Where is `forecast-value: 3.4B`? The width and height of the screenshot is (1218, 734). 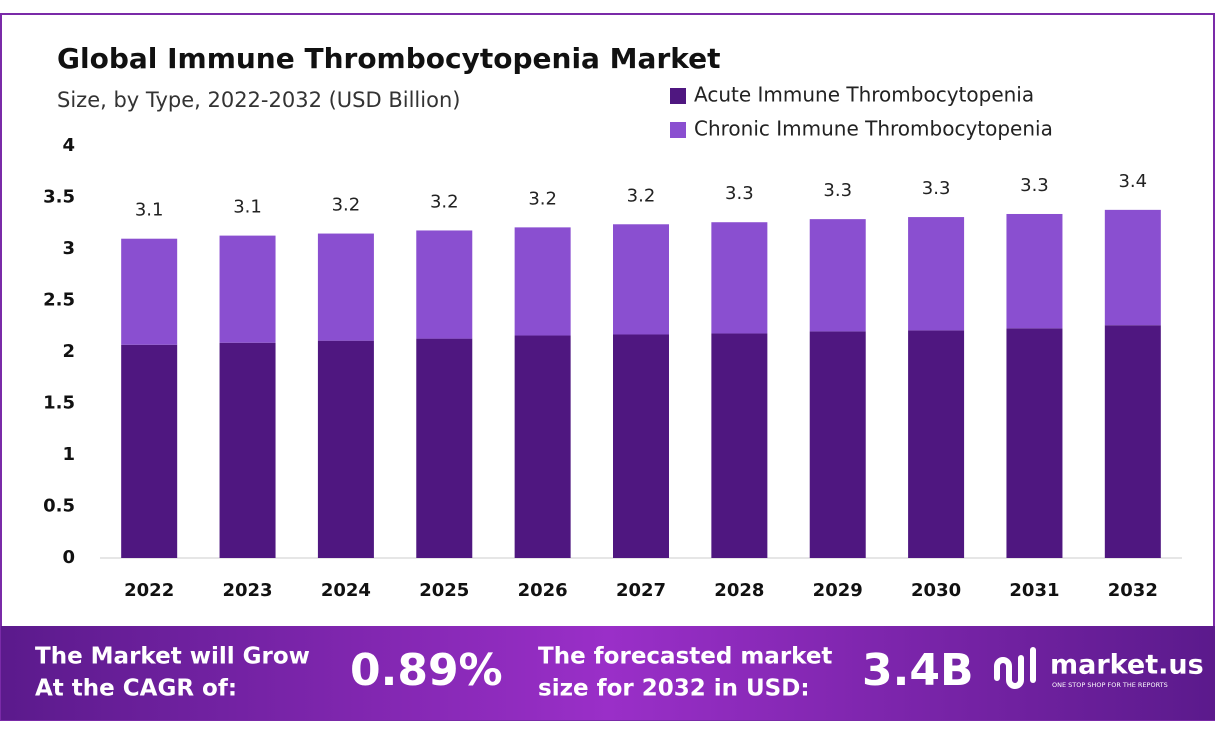
forecast-value: 3.4B is located at coordinates (917, 670).